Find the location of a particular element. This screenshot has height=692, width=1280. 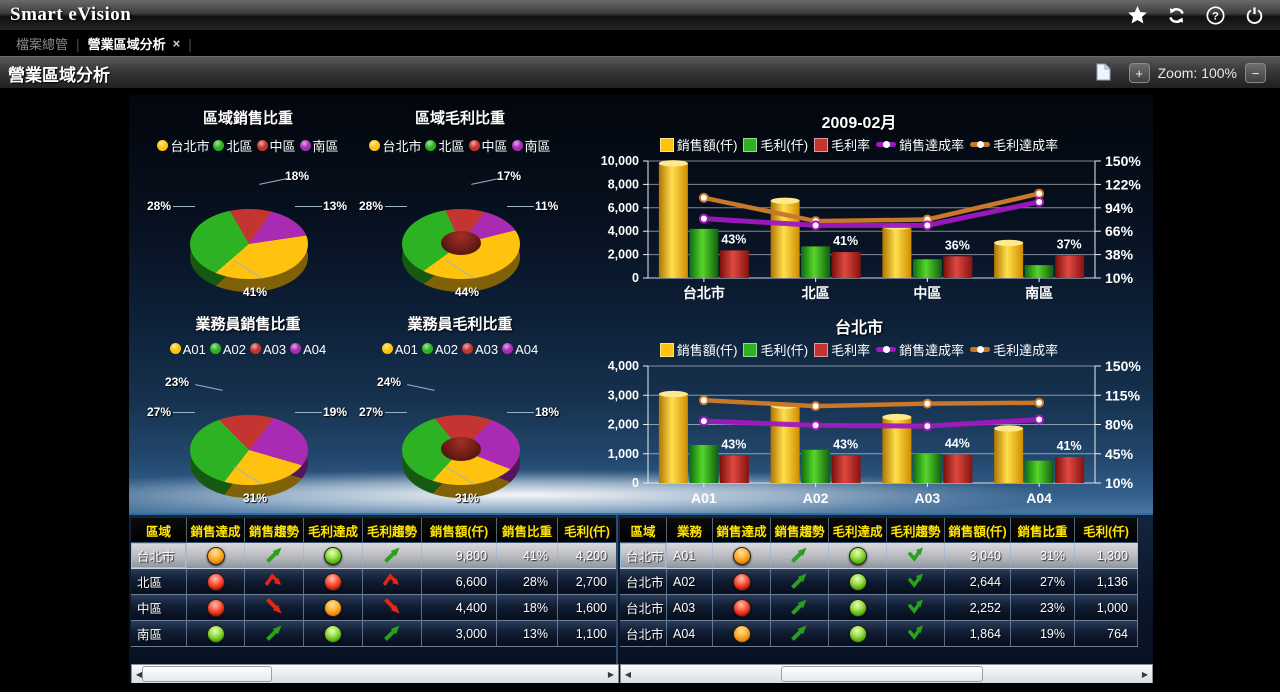

table-row: 台北市 A04 1,864 19% 764 is located at coordinates (879, 634).